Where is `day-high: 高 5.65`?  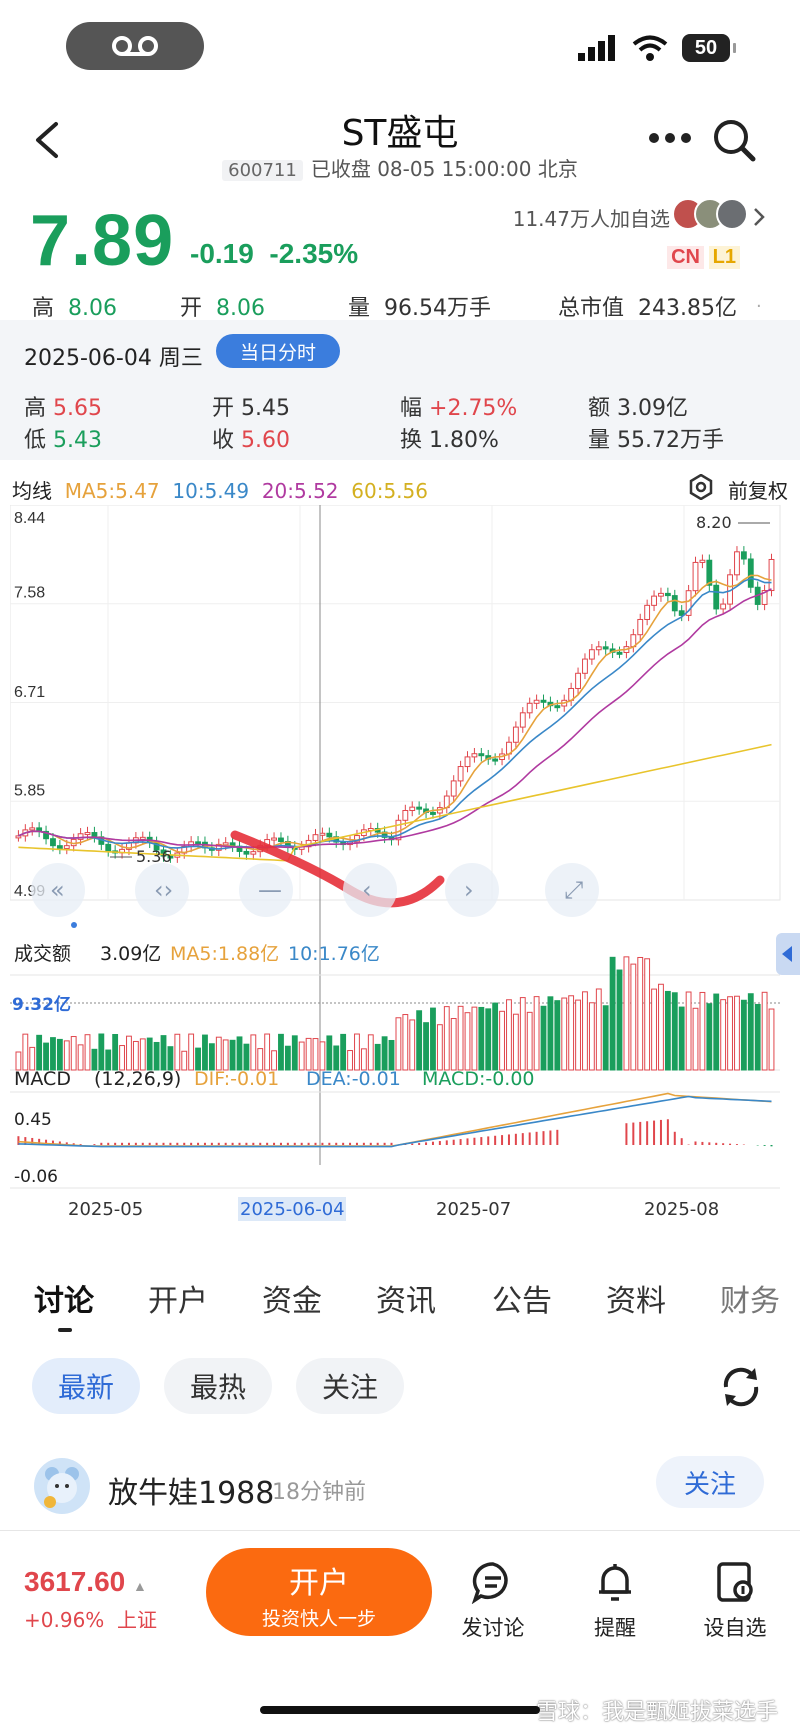 day-high: 高 5.65 is located at coordinates (63, 408).